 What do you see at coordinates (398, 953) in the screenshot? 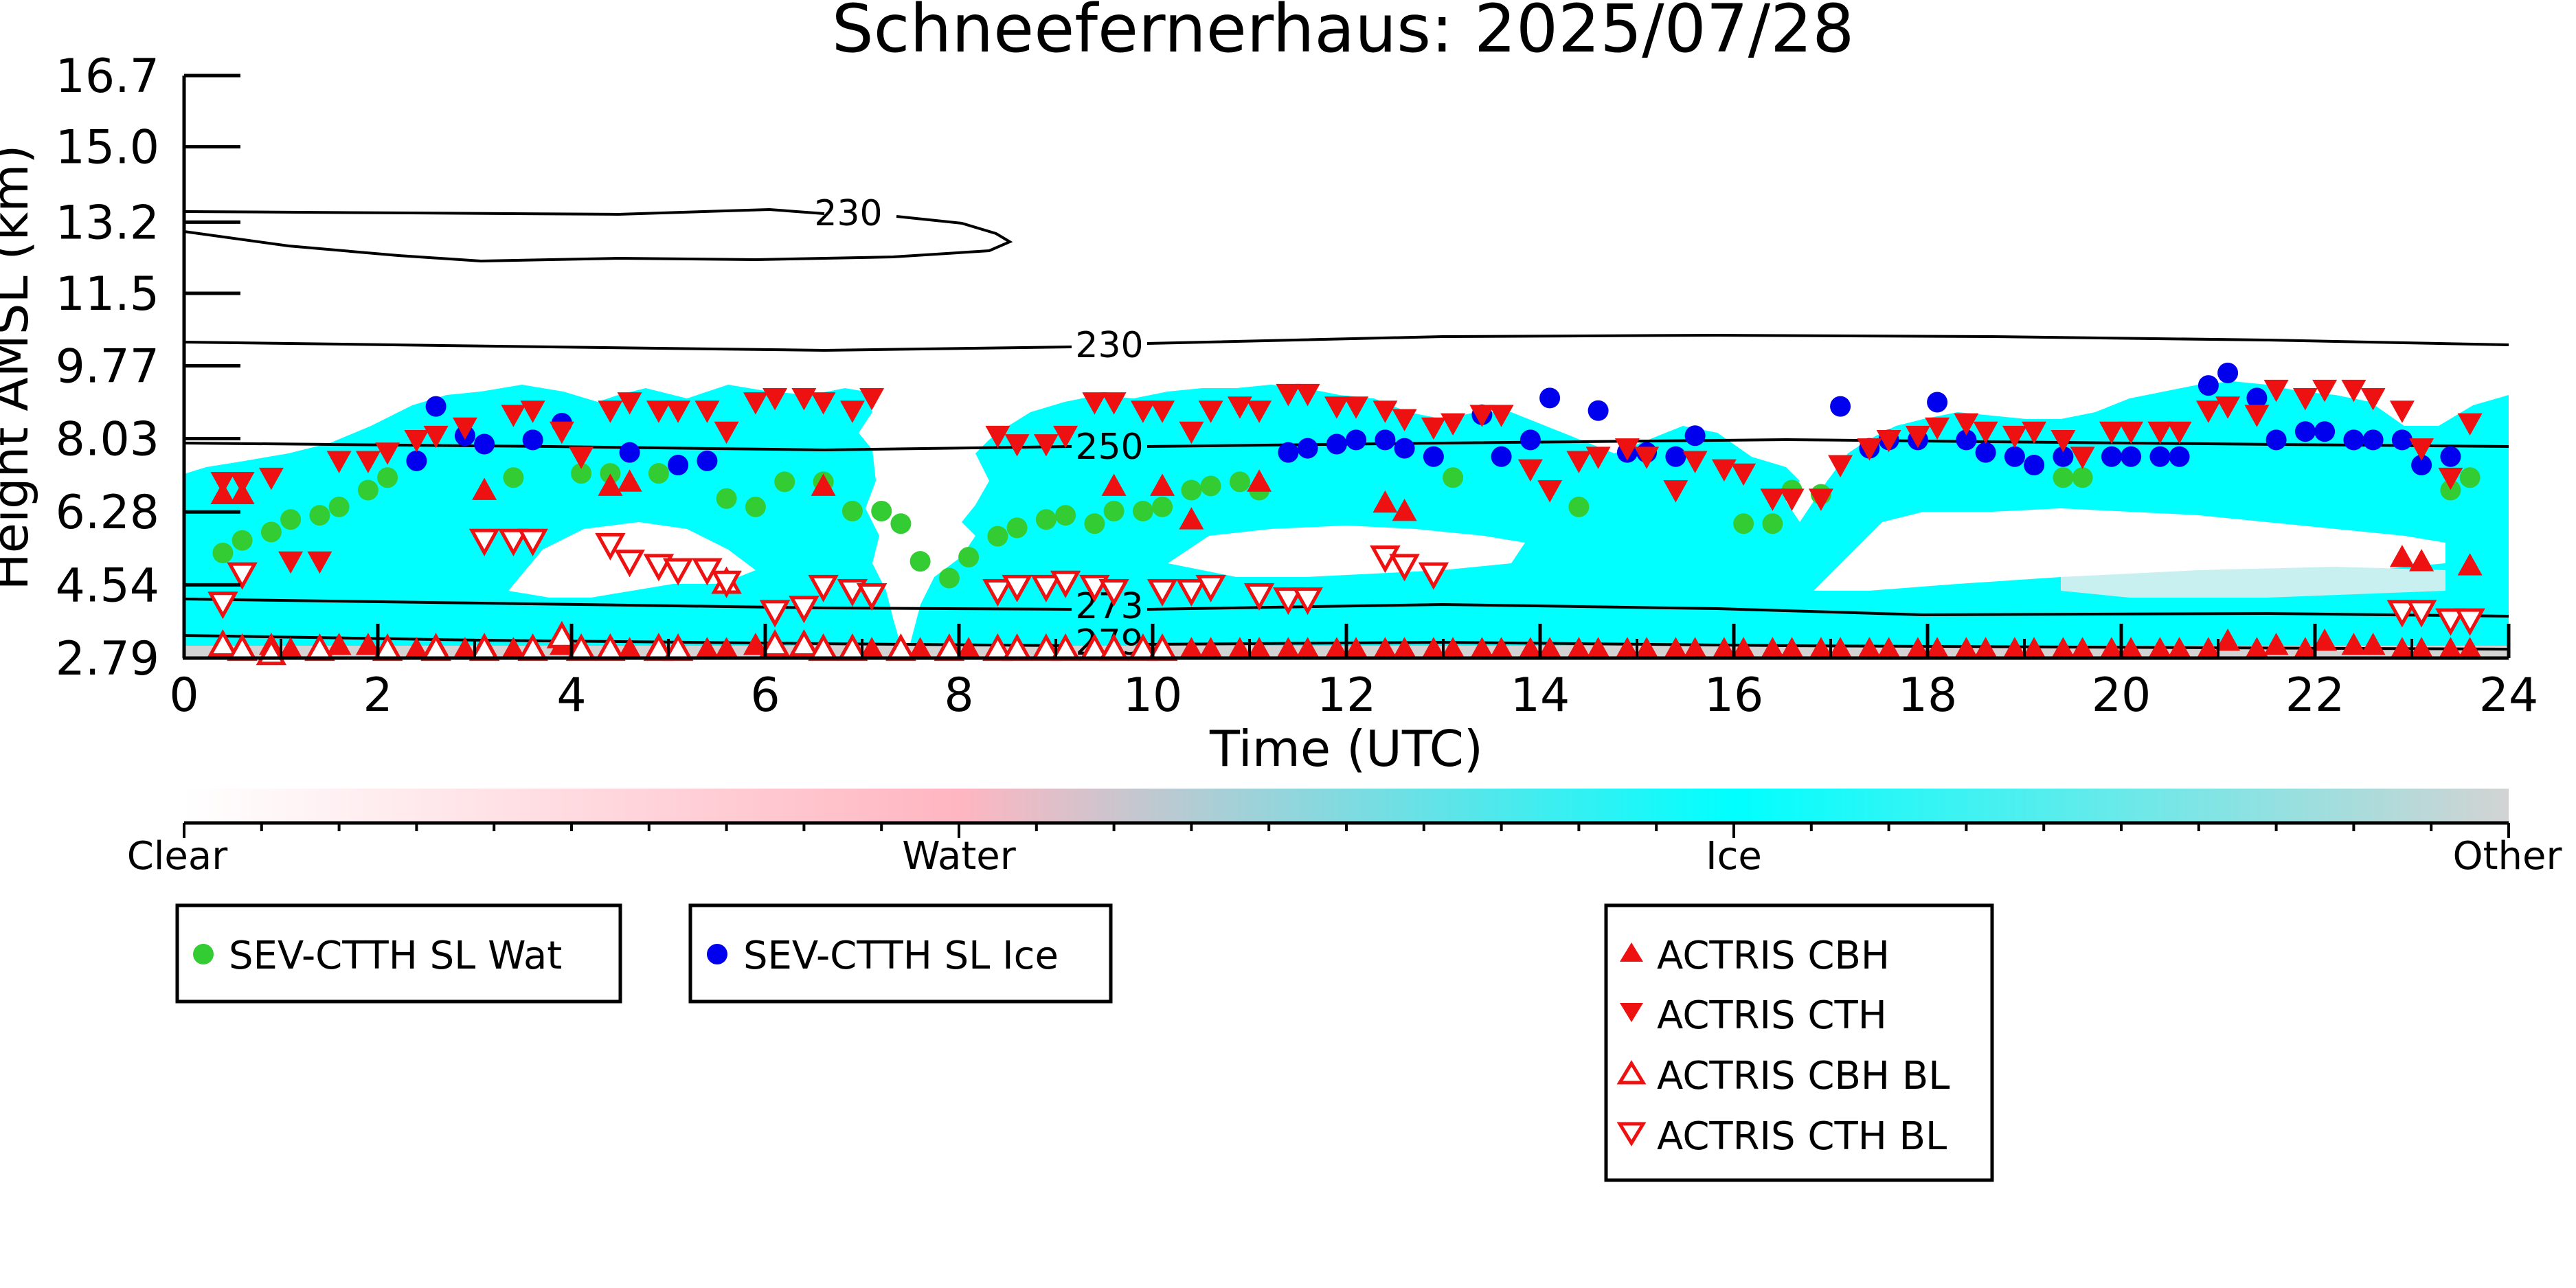
I see `legend-sev-wat: SEV-CTTH SL Wat` at bounding box center [398, 953].